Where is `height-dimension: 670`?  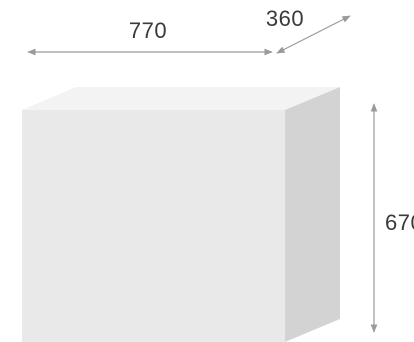
height-dimension: 670 is located at coordinates (392, 218).